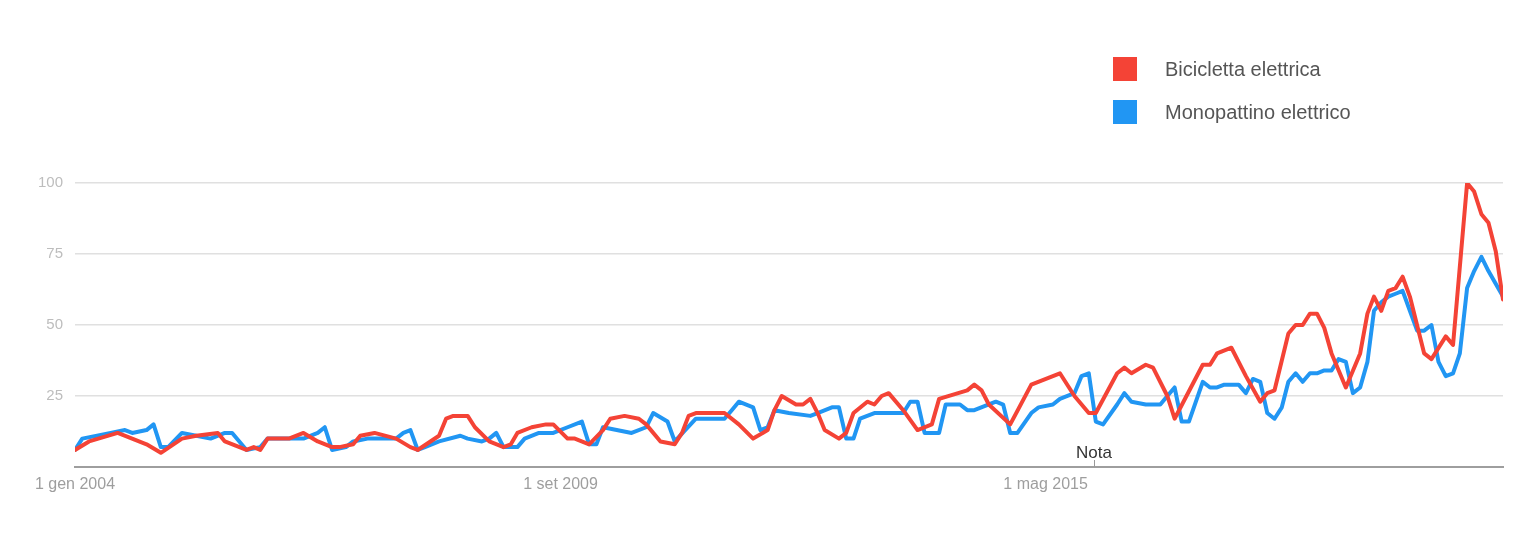 The width and height of the screenshot is (1539, 547). Describe the element at coordinates (54, 395) in the screenshot. I see `y-tick-label: 25` at that location.